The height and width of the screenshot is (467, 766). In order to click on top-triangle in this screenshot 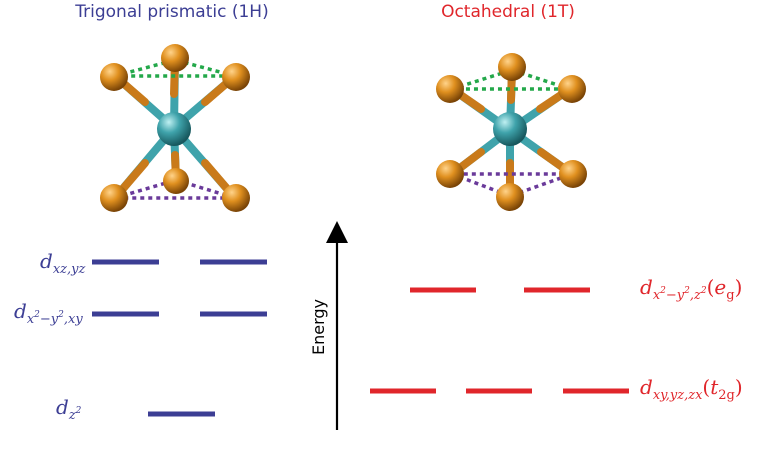, I will do `click(175, 68)`.